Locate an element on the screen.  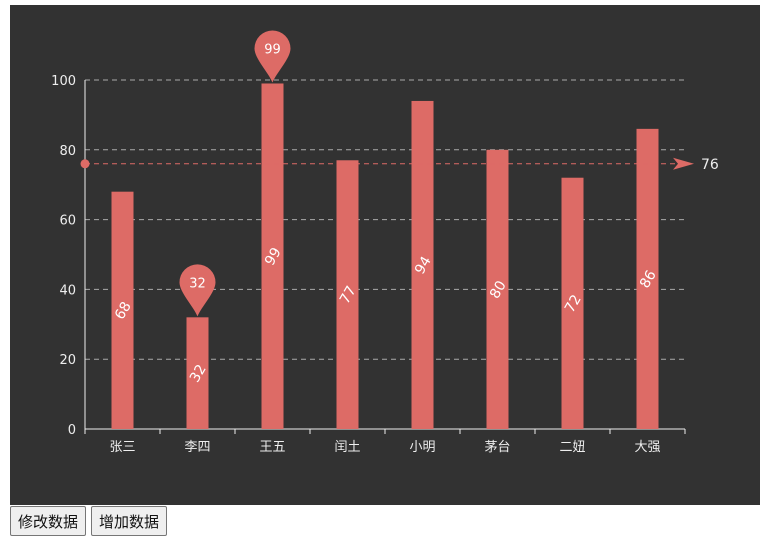
bar-value-label: 68 is located at coordinates (123, 310).